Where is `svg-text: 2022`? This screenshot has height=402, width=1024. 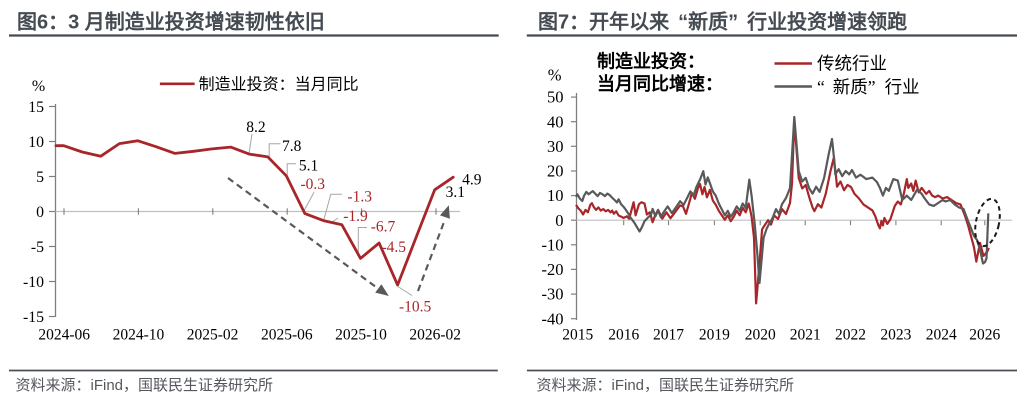 svg-text: 2022 is located at coordinates (850, 335).